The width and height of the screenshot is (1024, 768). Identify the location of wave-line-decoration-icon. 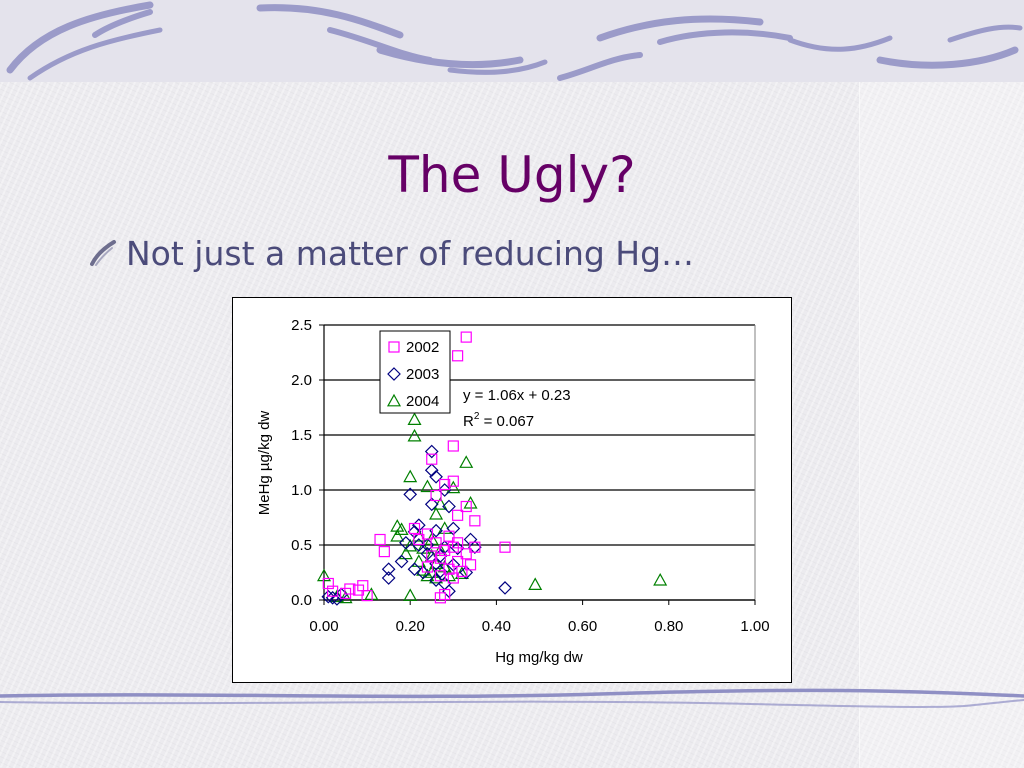
(512, 698).